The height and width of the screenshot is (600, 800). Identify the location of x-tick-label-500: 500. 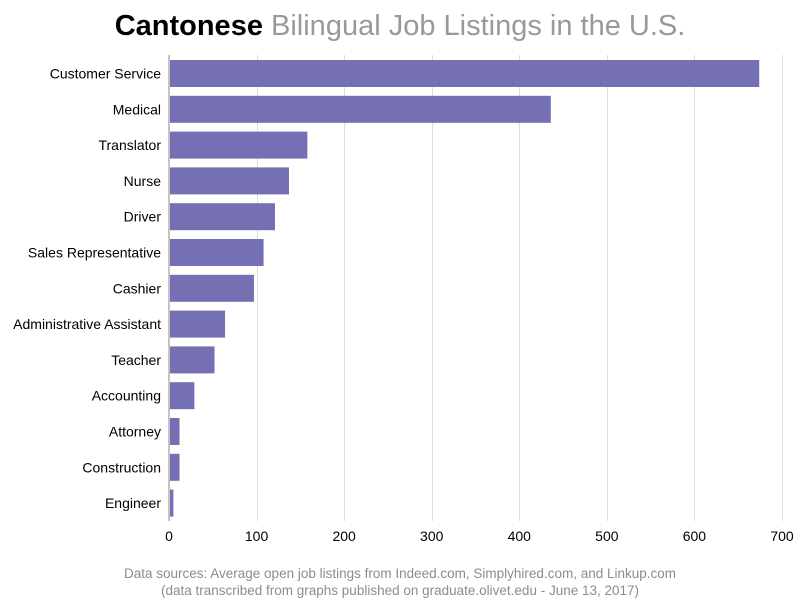
(607, 536).